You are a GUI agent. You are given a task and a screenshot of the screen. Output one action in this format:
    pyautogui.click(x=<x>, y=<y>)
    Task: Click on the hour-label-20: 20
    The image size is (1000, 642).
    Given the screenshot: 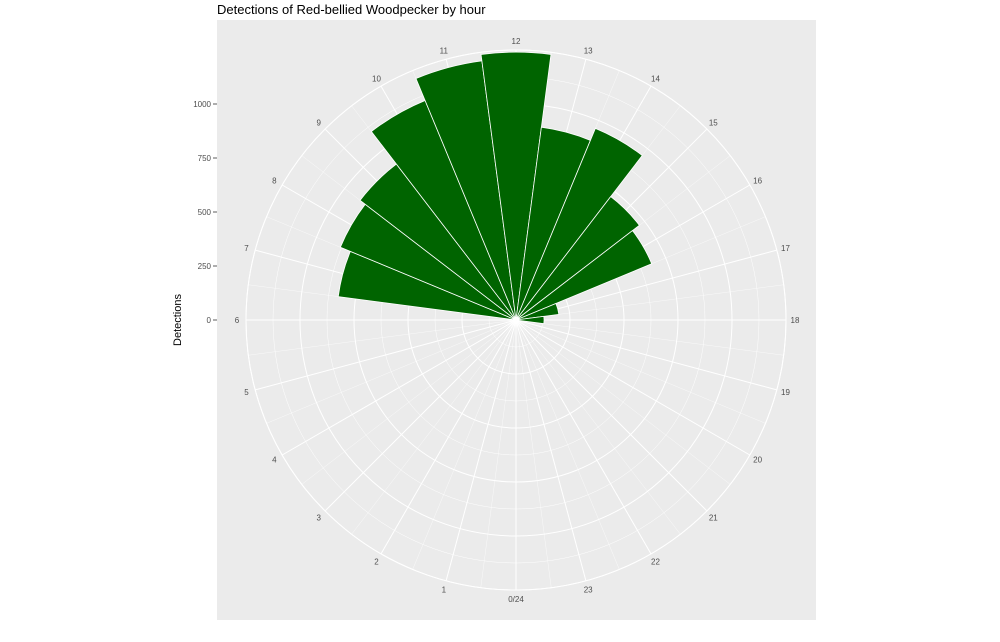 What is the action you would take?
    pyautogui.click(x=757, y=460)
    